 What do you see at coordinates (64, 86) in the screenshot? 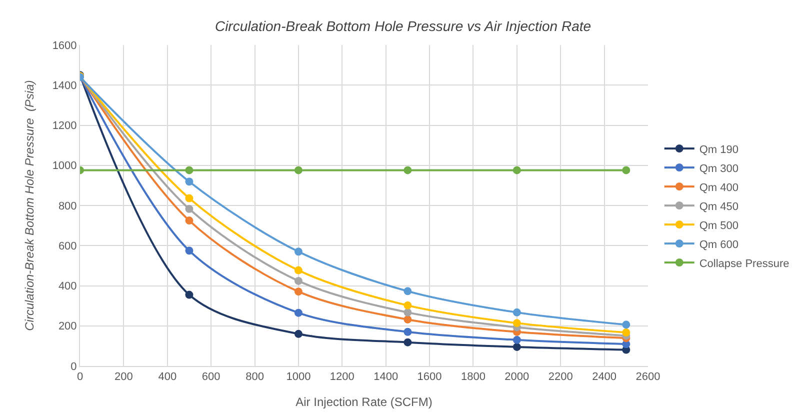
I see `y-tick-label: 1400` at bounding box center [64, 86].